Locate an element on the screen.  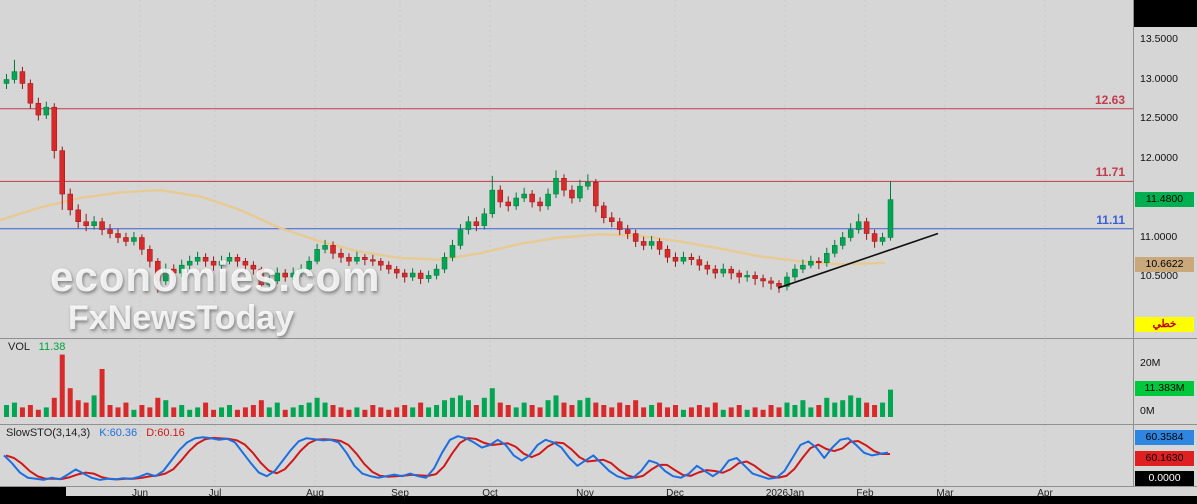
stochastic-indicator-header: SlowSTO(3,14,3) K:60.36 D:60.16 is located at coordinates (95, 433).